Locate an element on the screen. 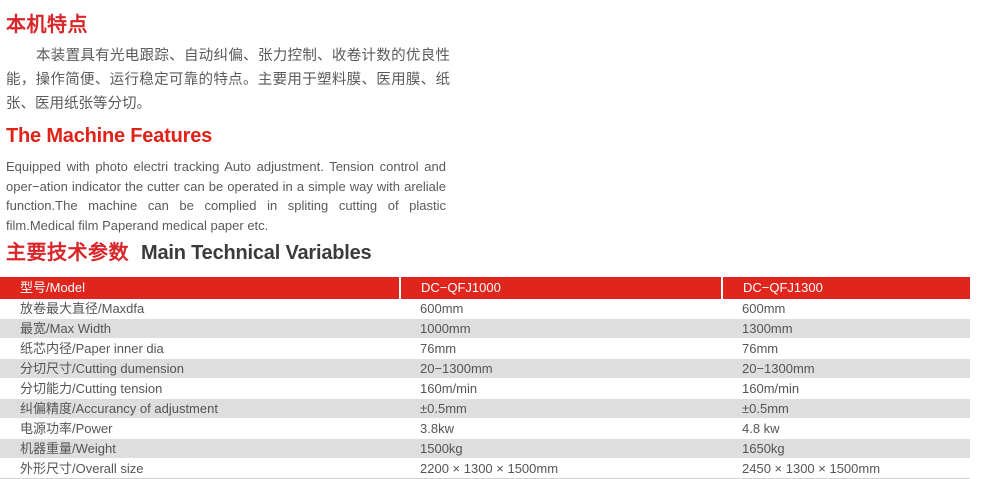 Image resolution: width=1000 pixels, height=479 pixels. spec-label: 机器重量/Weight is located at coordinates (200, 448).